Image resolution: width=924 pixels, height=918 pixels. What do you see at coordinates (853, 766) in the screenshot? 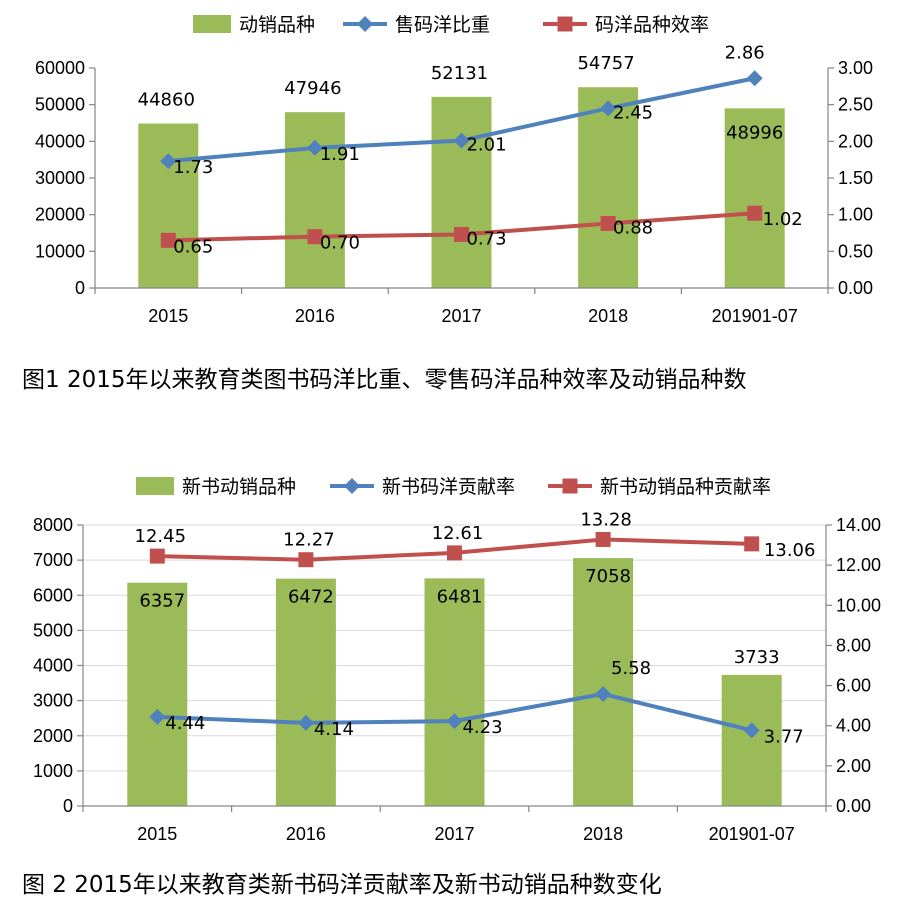
I see `y-right-tick-label: 2.00` at bounding box center [853, 766].